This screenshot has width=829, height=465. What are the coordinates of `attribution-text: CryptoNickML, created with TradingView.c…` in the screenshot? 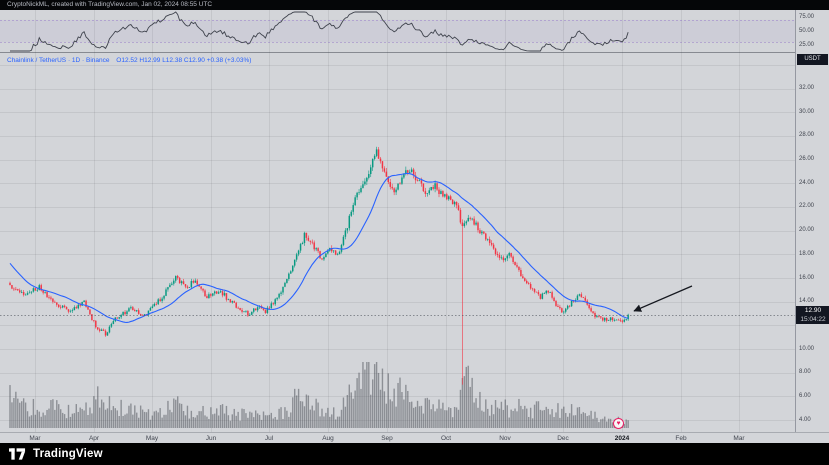 It's located at (110, 4).